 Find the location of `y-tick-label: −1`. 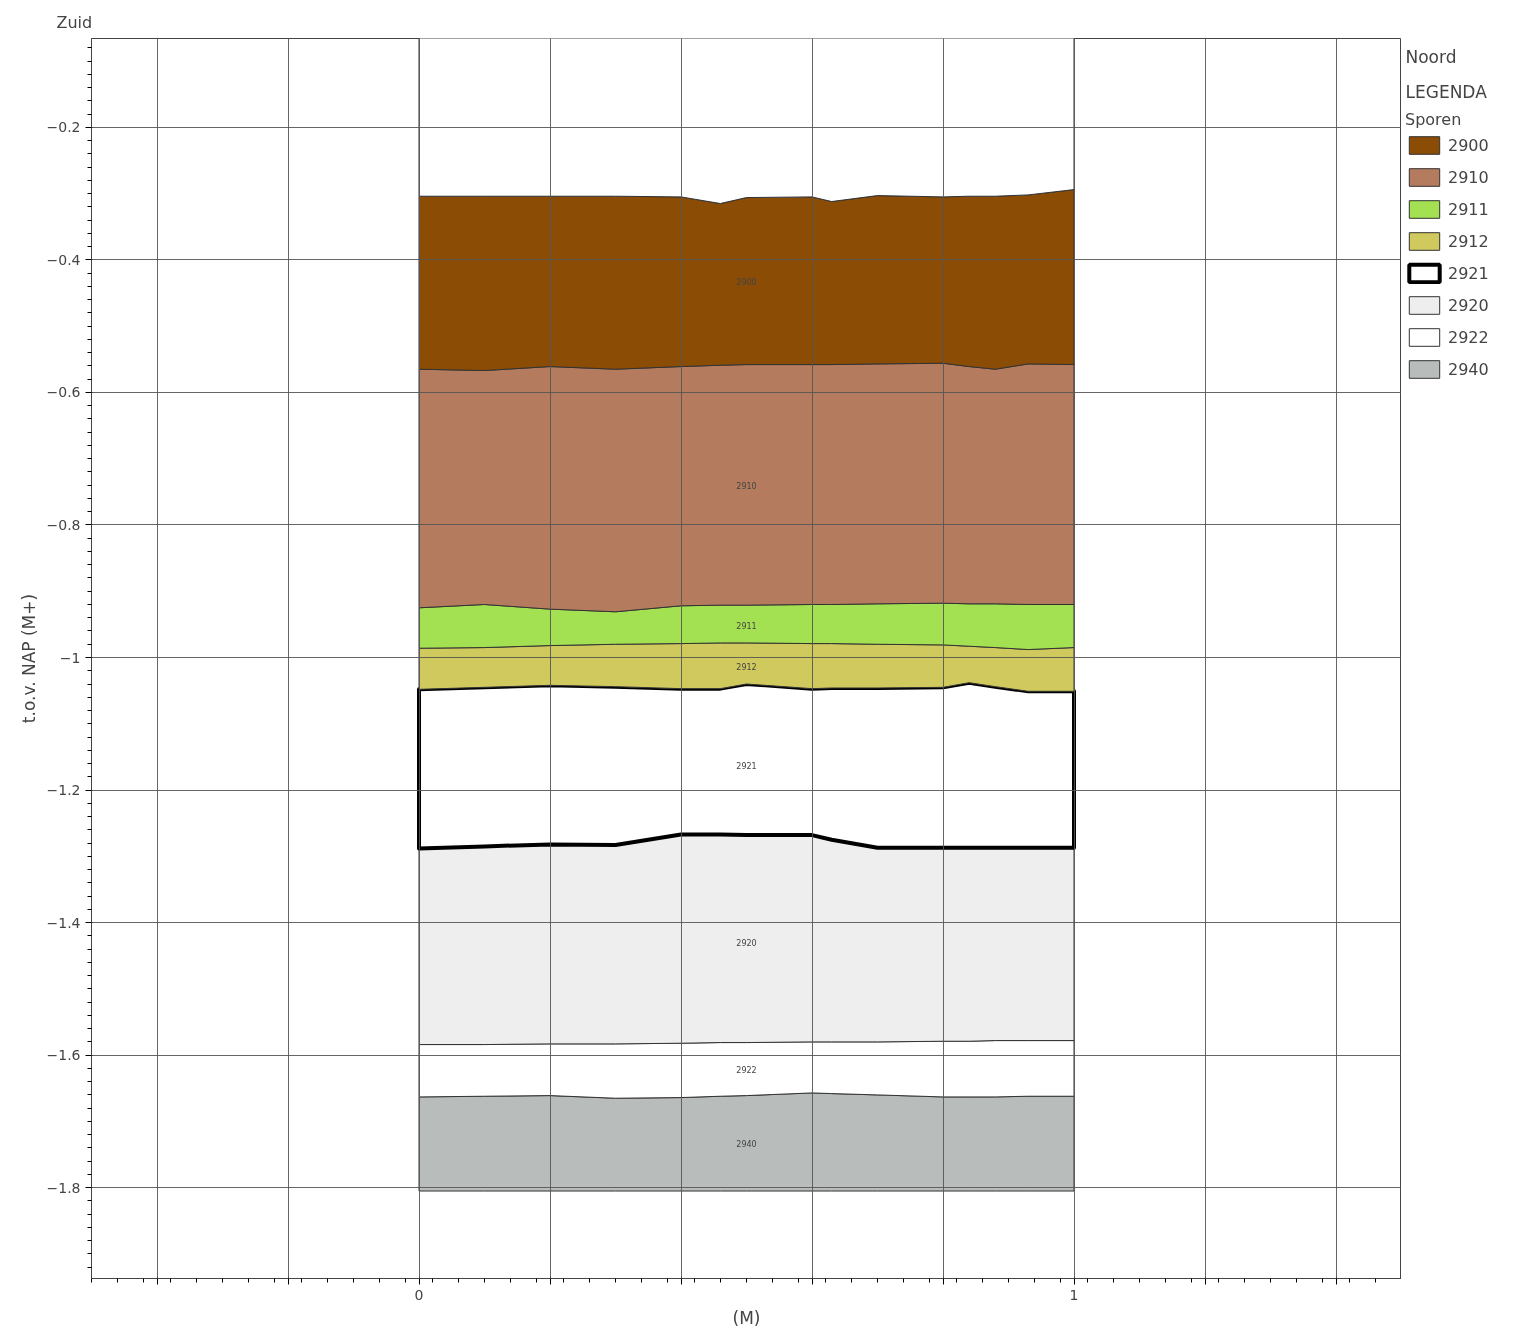

y-tick-label: −1 is located at coordinates (70, 657).